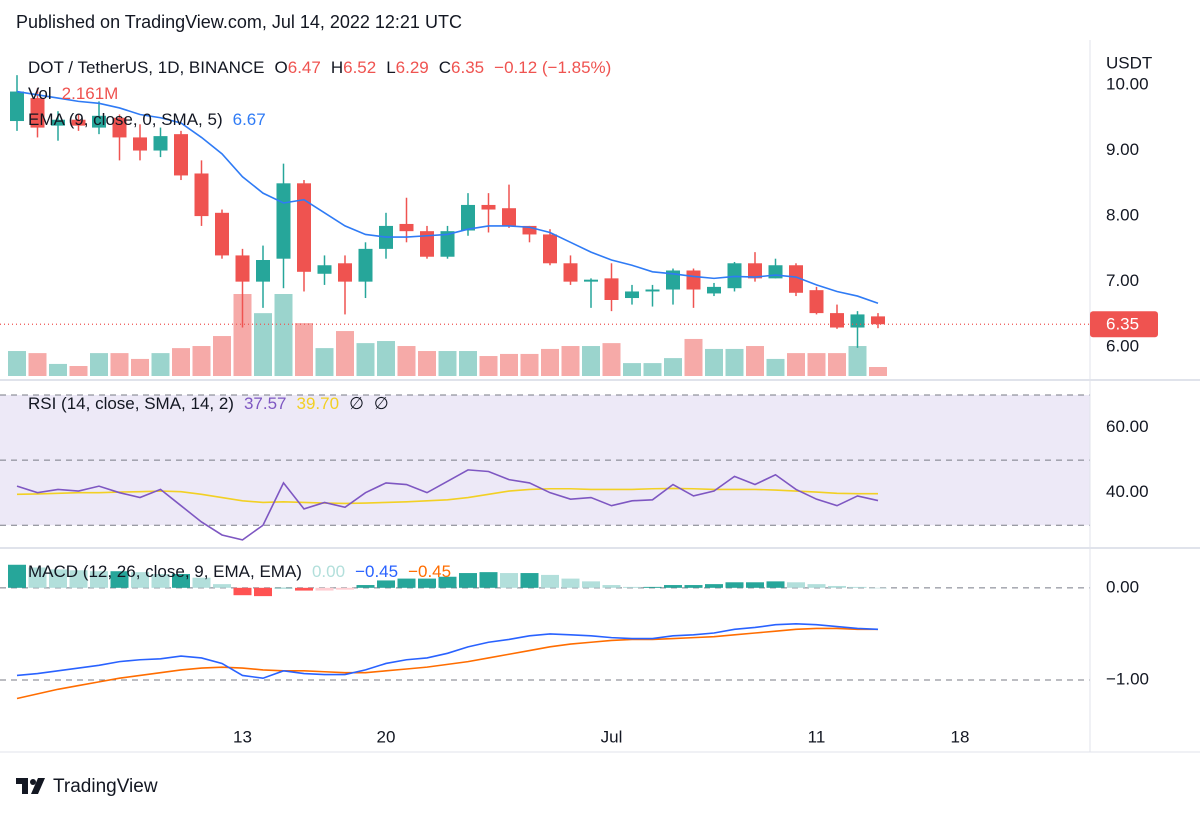 The image size is (1200, 818). What do you see at coordinates (376, 571) in the screenshot?
I see `macd-value: −0.45` at bounding box center [376, 571].